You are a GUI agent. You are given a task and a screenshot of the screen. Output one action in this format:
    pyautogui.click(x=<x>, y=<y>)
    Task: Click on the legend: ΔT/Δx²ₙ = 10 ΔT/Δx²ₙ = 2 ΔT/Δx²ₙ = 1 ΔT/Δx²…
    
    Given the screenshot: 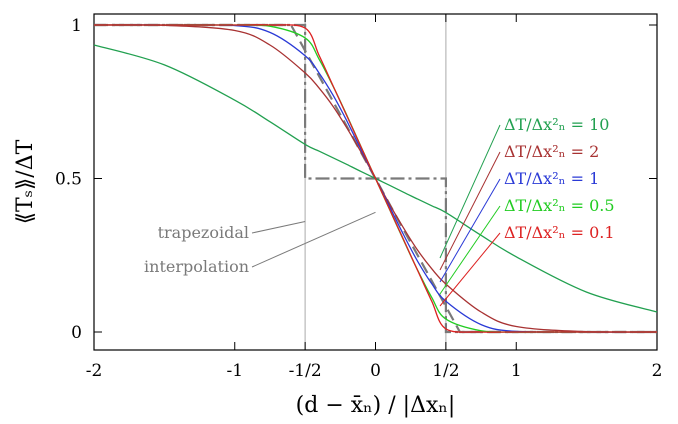 What is the action you would take?
    pyautogui.click(x=527, y=211)
    